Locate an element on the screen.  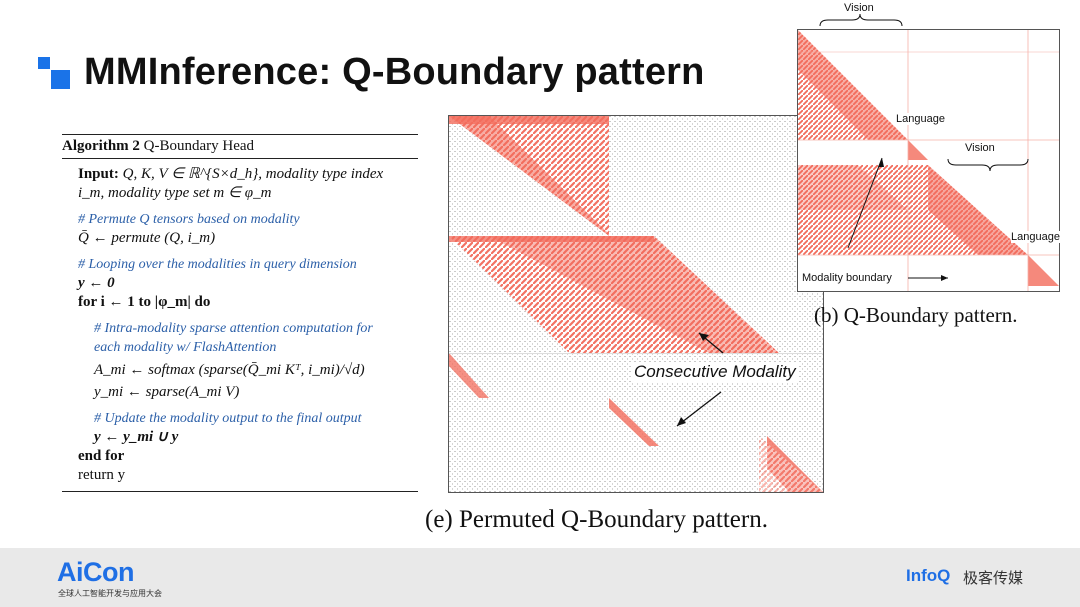
footer-bar: AiCon 全球人工智能开发与应用大会 InfoQ 极客传媒 is located at coordinates (540, 577).